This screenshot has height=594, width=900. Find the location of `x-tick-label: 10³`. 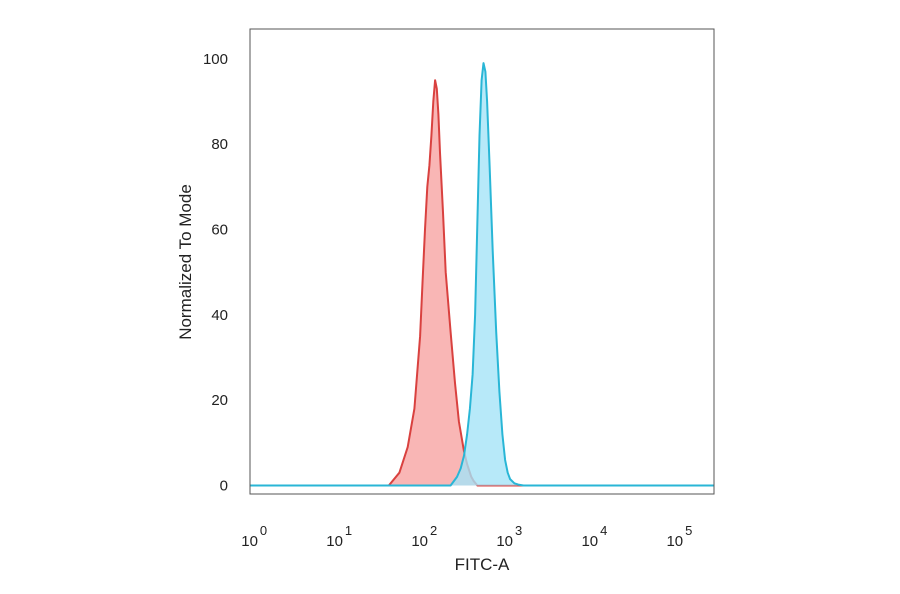

x-tick-label: 10³ is located at coordinates (509, 536).